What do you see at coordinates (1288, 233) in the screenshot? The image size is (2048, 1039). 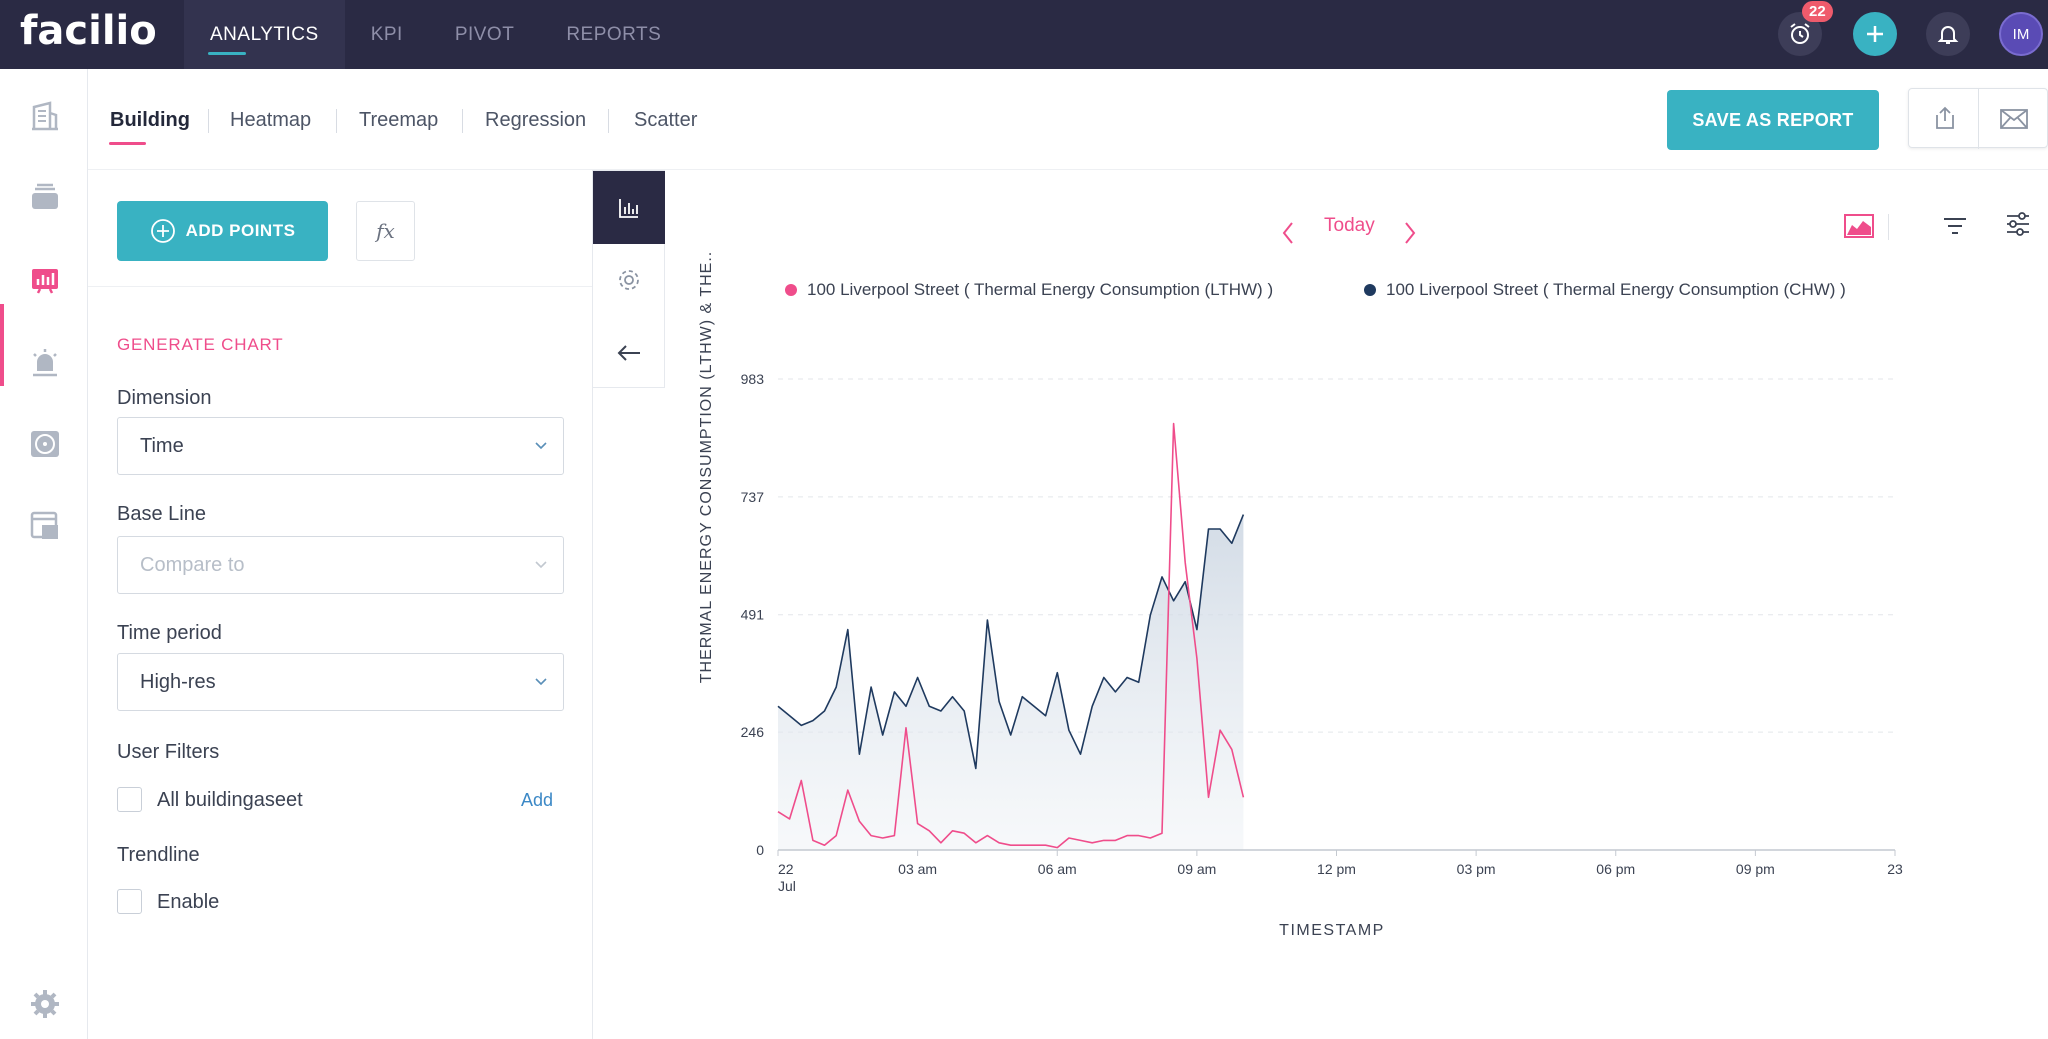 I see `chevron-left-icon` at bounding box center [1288, 233].